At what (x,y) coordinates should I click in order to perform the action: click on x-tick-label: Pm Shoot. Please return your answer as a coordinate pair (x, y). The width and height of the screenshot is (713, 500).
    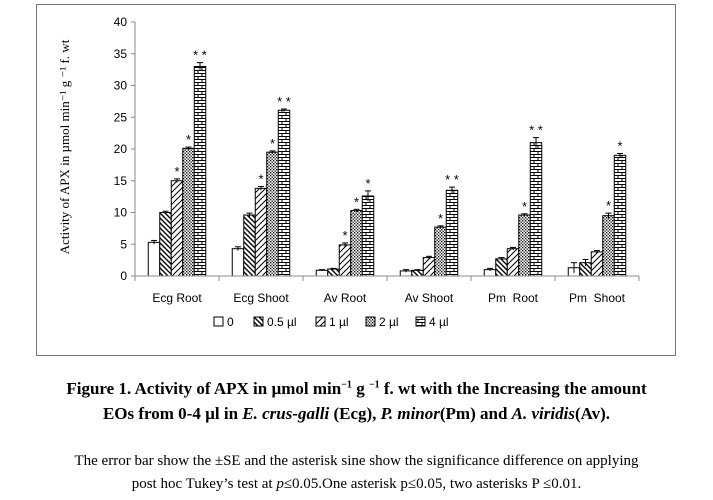
    Looking at the image, I should click on (597, 298).